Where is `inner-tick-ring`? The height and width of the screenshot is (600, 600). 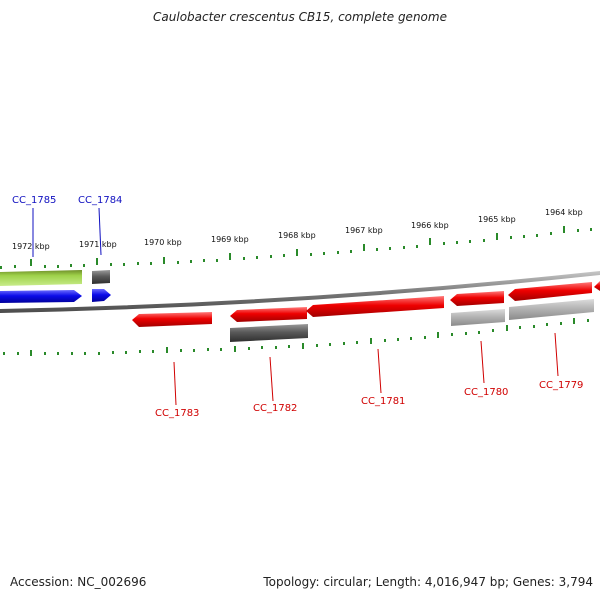
inner-tick-ring is located at coordinates (296, 337).